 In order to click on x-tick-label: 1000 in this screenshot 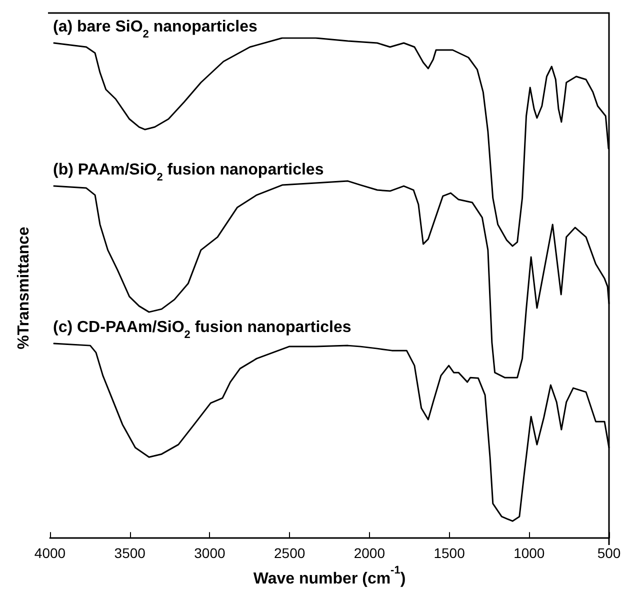, I will do `click(529, 553)`.